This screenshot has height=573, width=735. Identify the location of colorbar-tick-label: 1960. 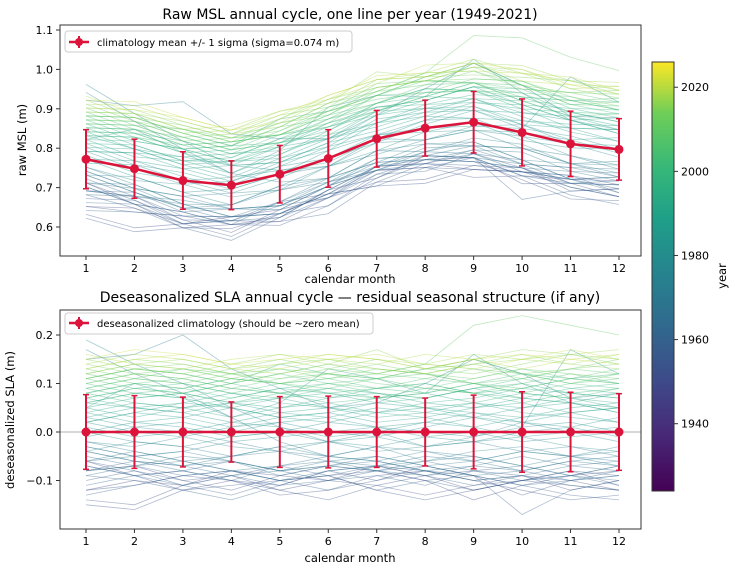
(695, 340).